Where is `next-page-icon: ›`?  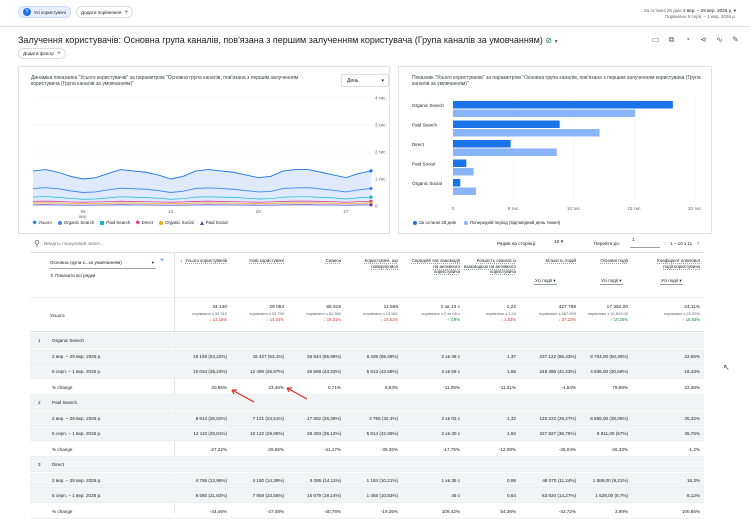 next-page-icon: › is located at coordinates (698, 243).